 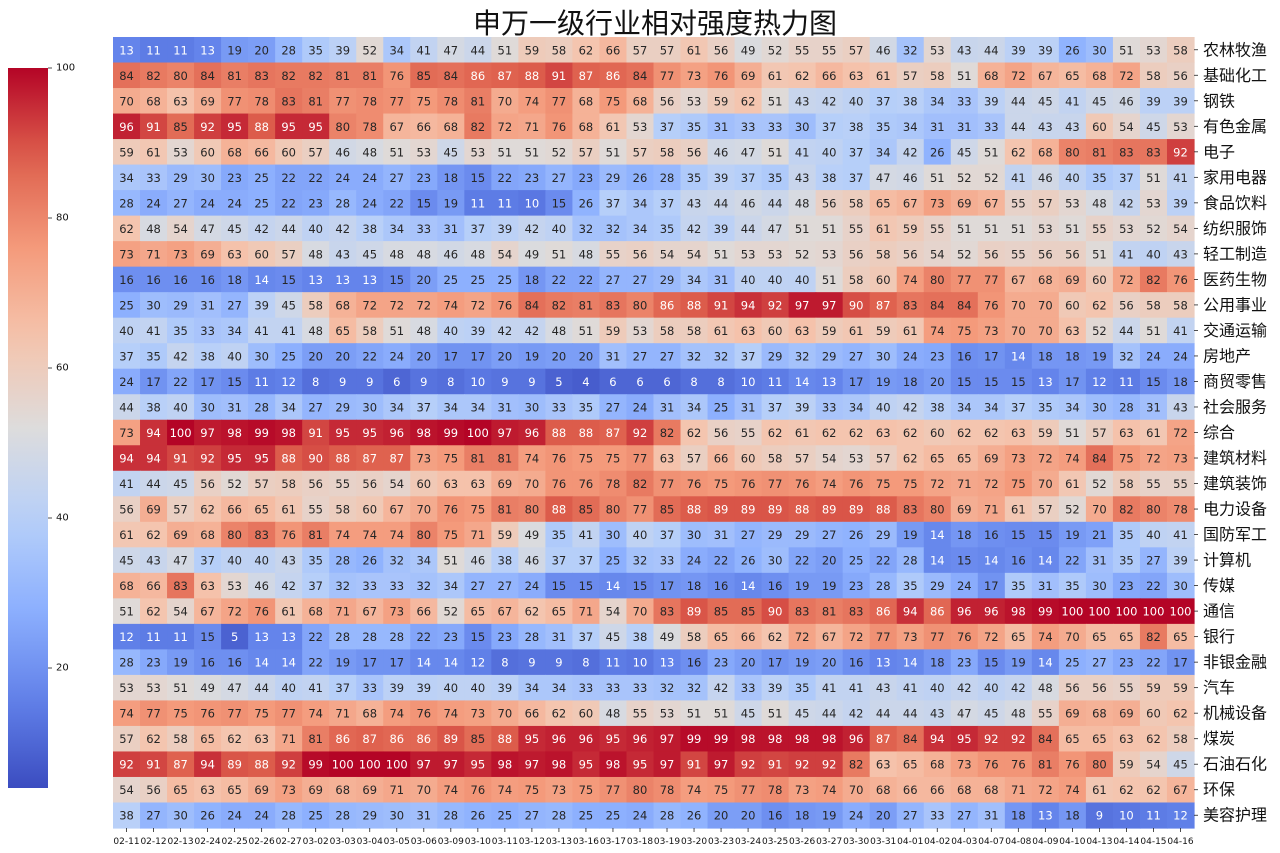 What do you see at coordinates (478, 484) in the screenshot?
I see `cell-value-label: 63` at bounding box center [478, 484].